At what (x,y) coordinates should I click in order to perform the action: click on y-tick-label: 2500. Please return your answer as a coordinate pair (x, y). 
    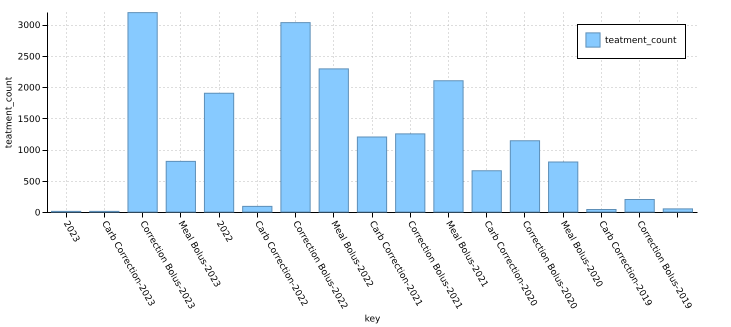
    Looking at the image, I should click on (29, 57).